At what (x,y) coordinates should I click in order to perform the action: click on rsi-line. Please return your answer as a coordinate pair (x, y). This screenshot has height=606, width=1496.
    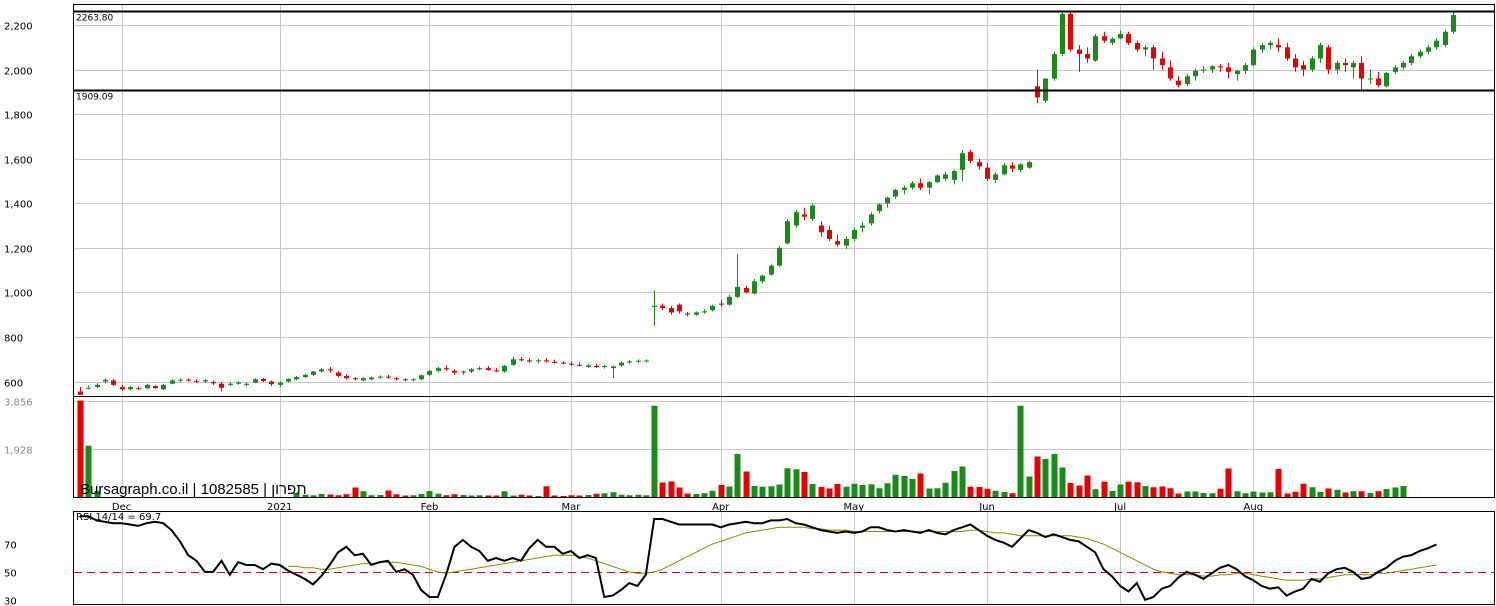
    Looking at the image, I should click on (758, 558).